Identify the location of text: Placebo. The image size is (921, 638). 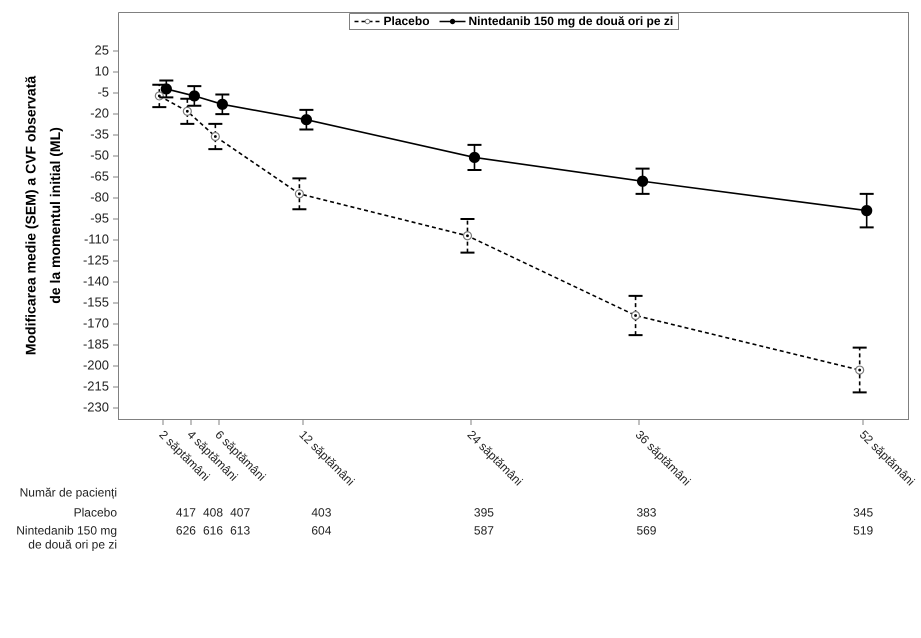
(96, 512).